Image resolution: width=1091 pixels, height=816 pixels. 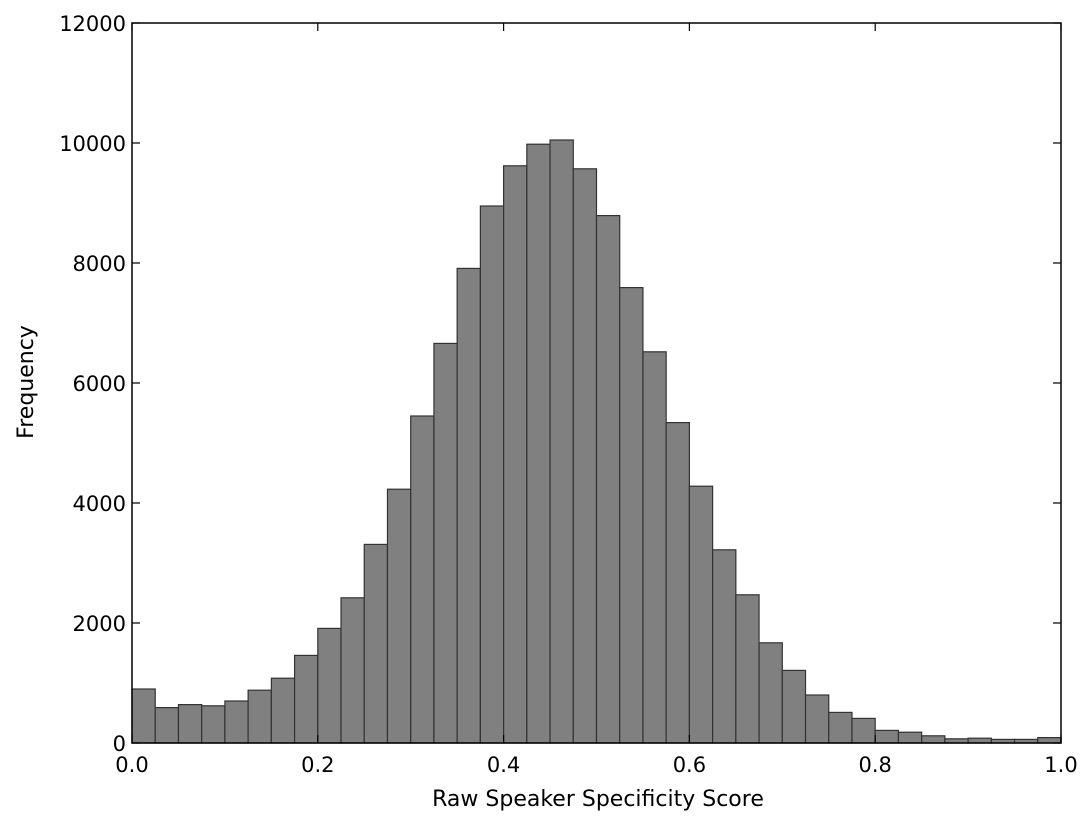 What do you see at coordinates (596, 765) in the screenshot?
I see `x-tick-labels: 0.0 0.2 0.4 0.6 0.8 1.0` at bounding box center [596, 765].